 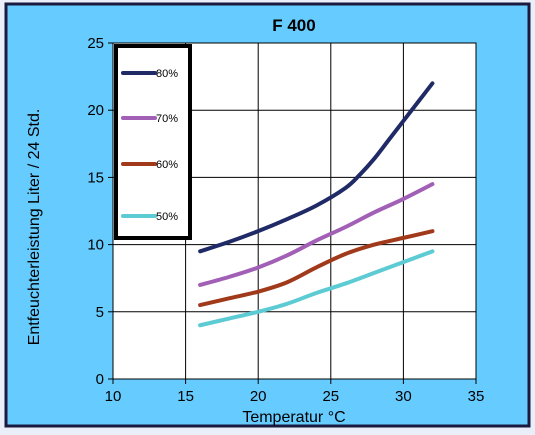 I want to click on y-axis-ticks: 0 5 10 15 20 25, so click(x=100, y=211).